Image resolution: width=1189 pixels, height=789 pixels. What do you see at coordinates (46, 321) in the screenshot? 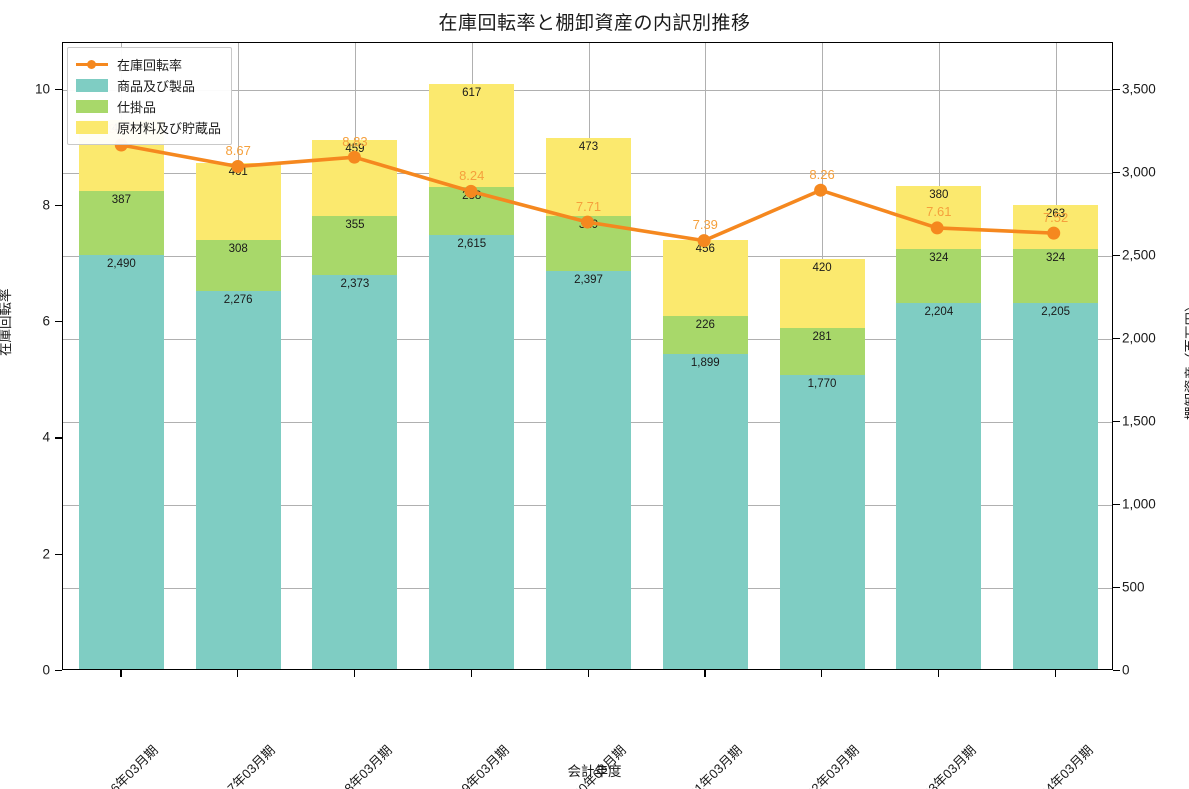
I see `y-axis-left-tick-label: 6` at bounding box center [46, 321].